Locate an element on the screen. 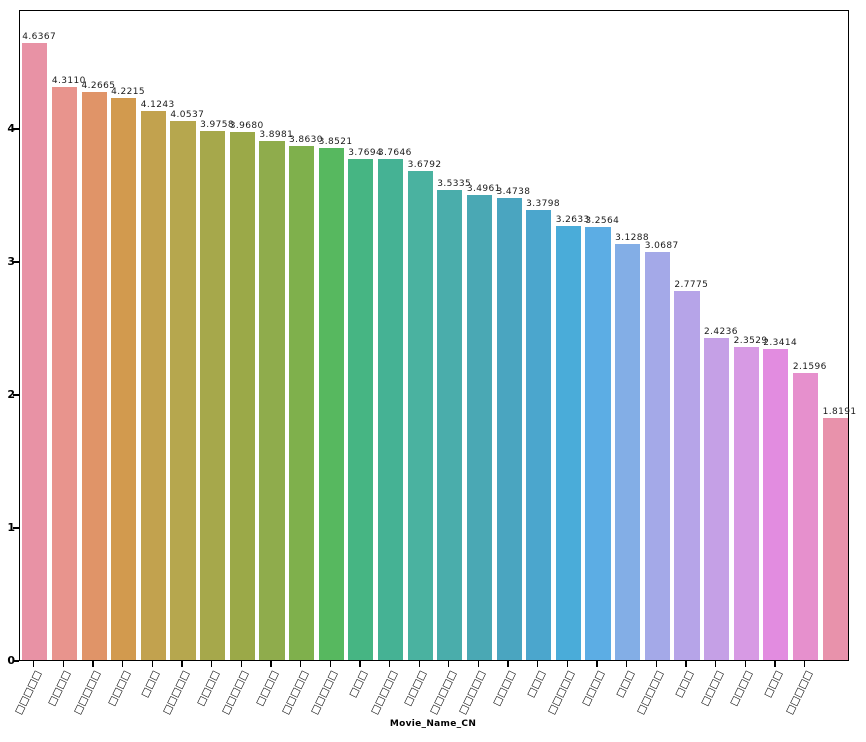  bar-slot: 3.9758 is located at coordinates (216, 335).